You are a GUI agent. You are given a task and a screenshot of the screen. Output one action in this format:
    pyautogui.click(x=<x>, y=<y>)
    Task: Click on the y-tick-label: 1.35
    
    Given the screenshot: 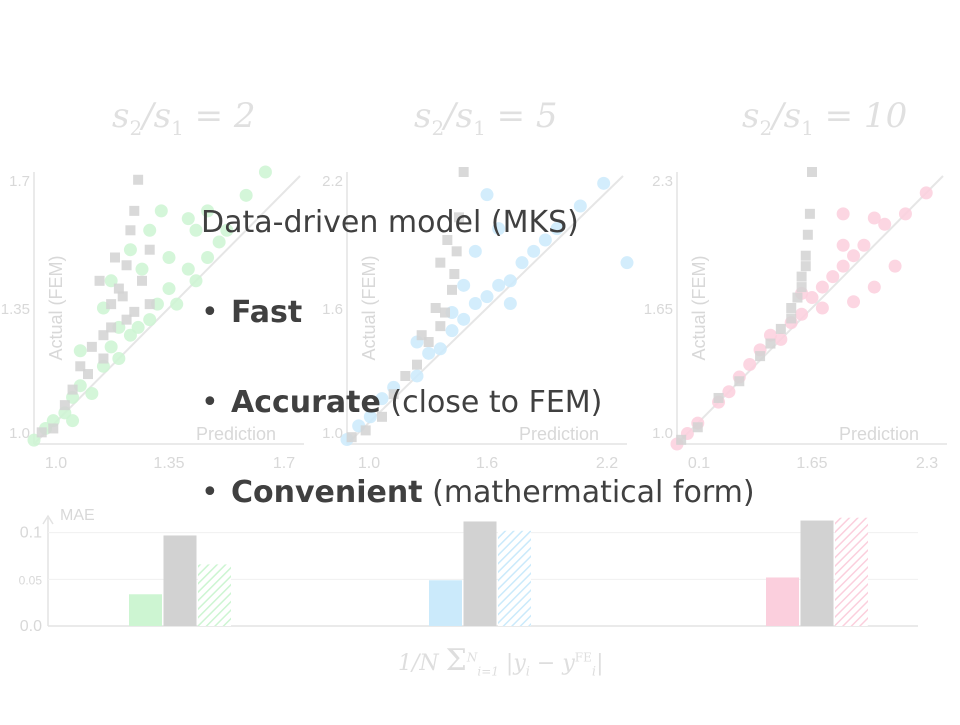 What is the action you would take?
    pyautogui.click(x=15, y=309)
    